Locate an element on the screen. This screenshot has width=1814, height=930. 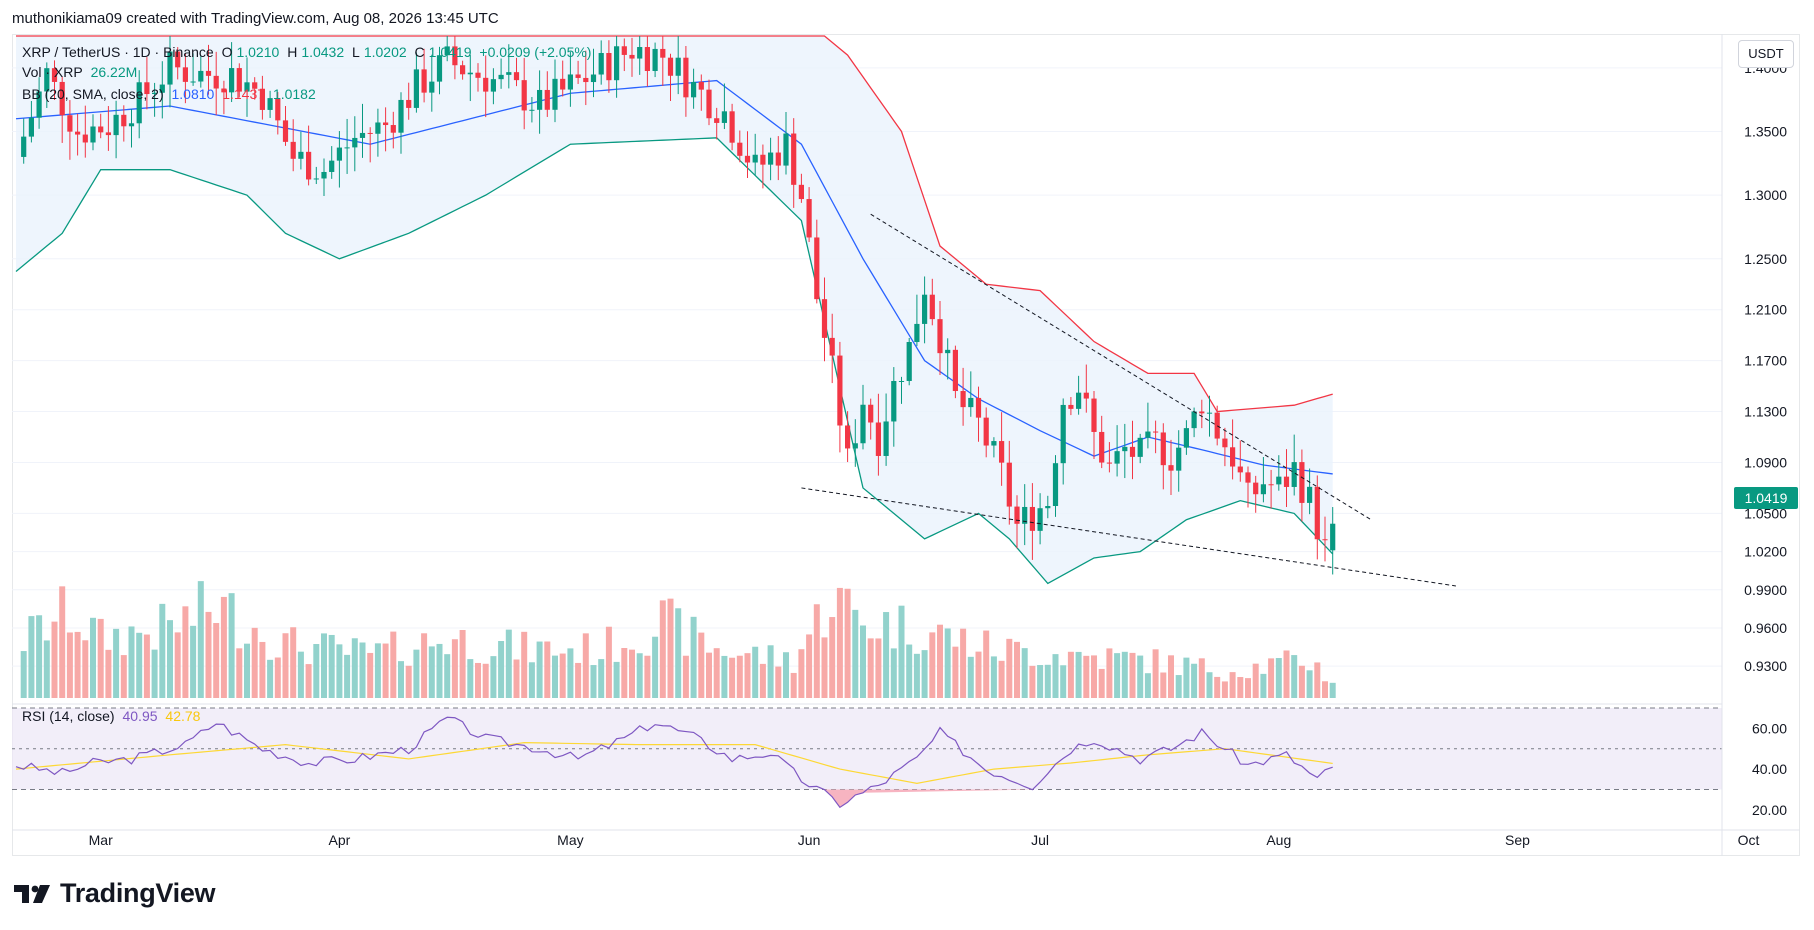
price-tick-label: 1.1300 is located at coordinates (1765, 412).